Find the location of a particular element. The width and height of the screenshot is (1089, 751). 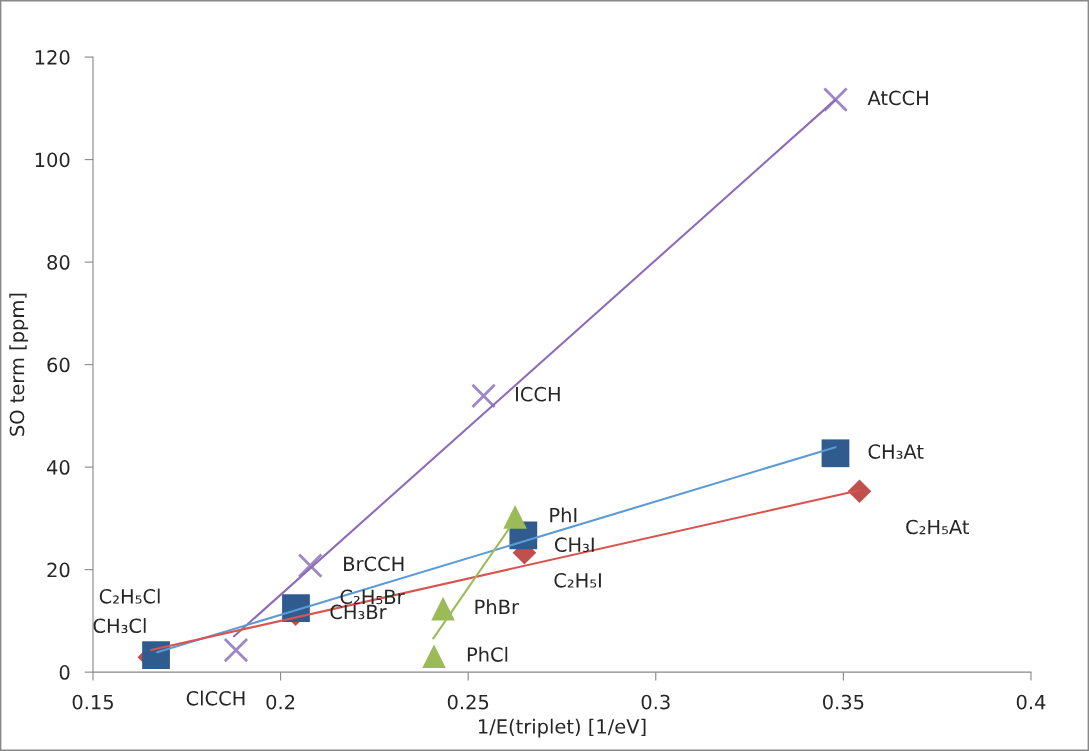

text: ClCCH is located at coordinates (215, 698).